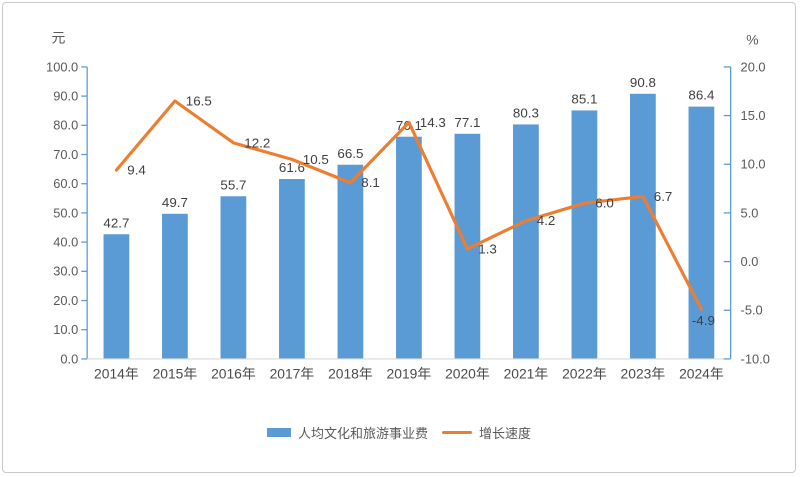  I want to click on bar-value-label: 61.6, so click(292, 167).